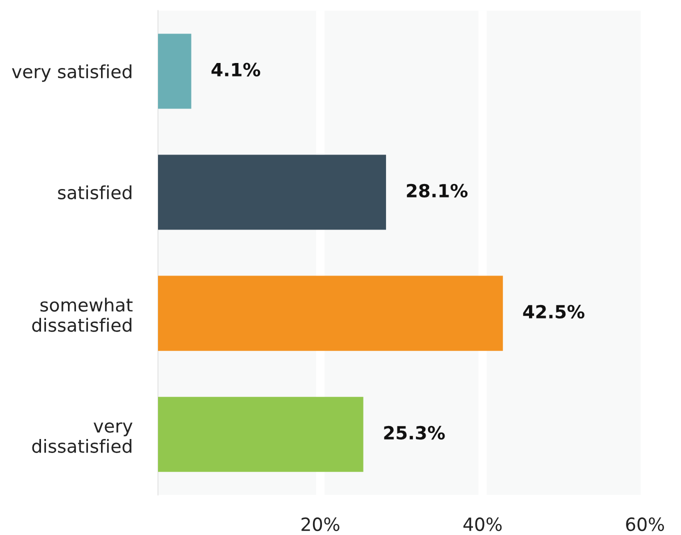 The width and height of the screenshot is (681, 535). I want to click on y-tick-label: satisfied, so click(95, 192).